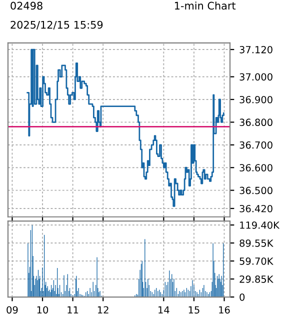 Image resolution: width=285 pixels, height=318 pixels. Describe the element at coordinates (256, 190) in the screenshot. I see `y-tick-label: 36.500` at that location.